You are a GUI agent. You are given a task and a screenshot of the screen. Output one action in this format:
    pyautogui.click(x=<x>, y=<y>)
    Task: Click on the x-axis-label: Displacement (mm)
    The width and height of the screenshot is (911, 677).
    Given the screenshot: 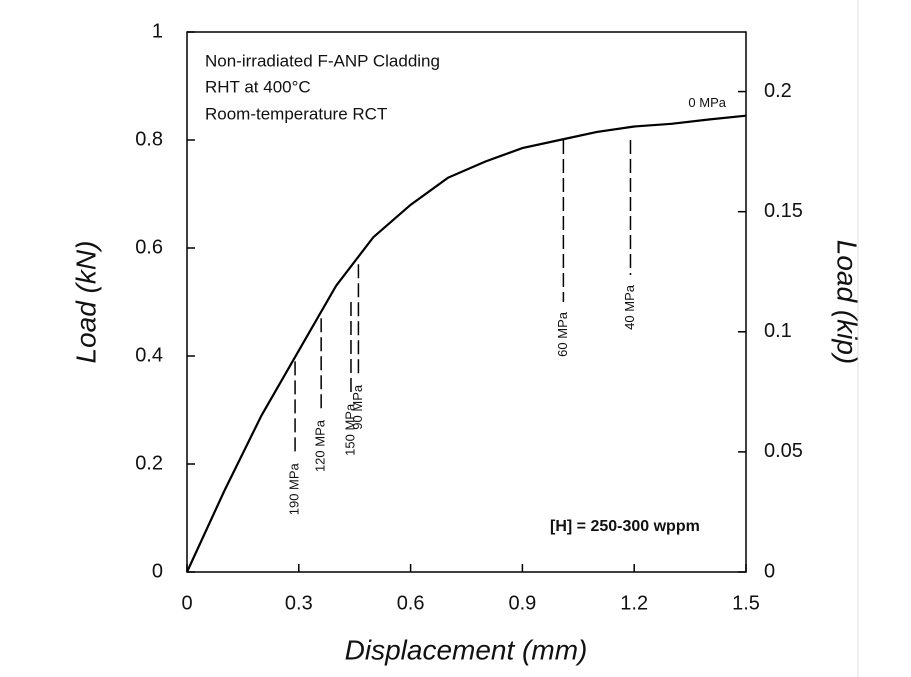 What is the action you would take?
    pyautogui.click(x=466, y=649)
    